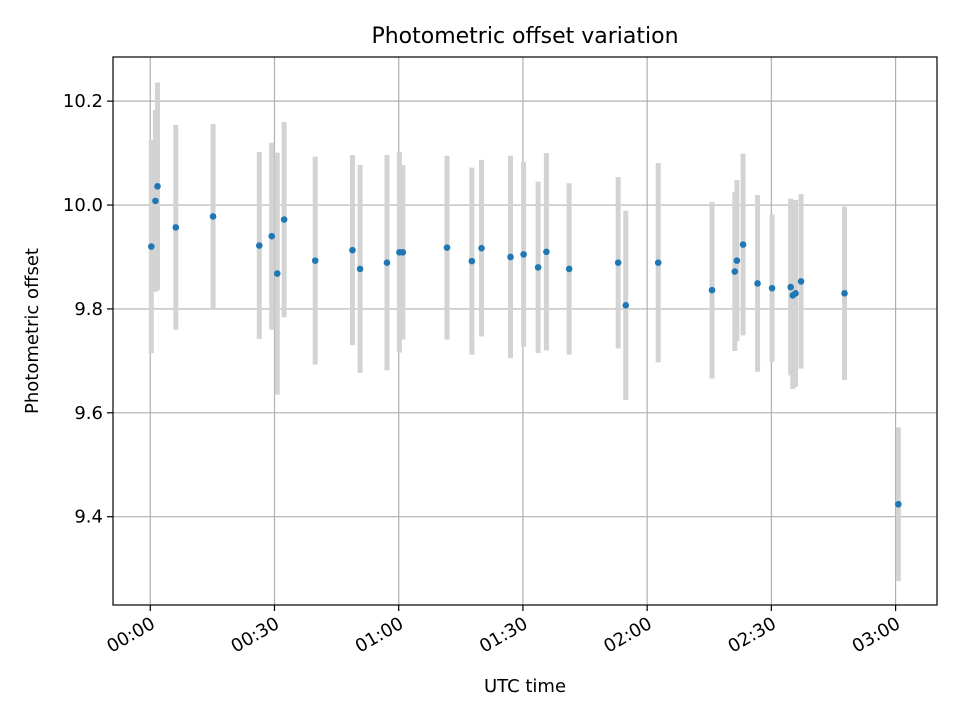  I want to click on y-tick-label: 10.2, so click(83, 101).